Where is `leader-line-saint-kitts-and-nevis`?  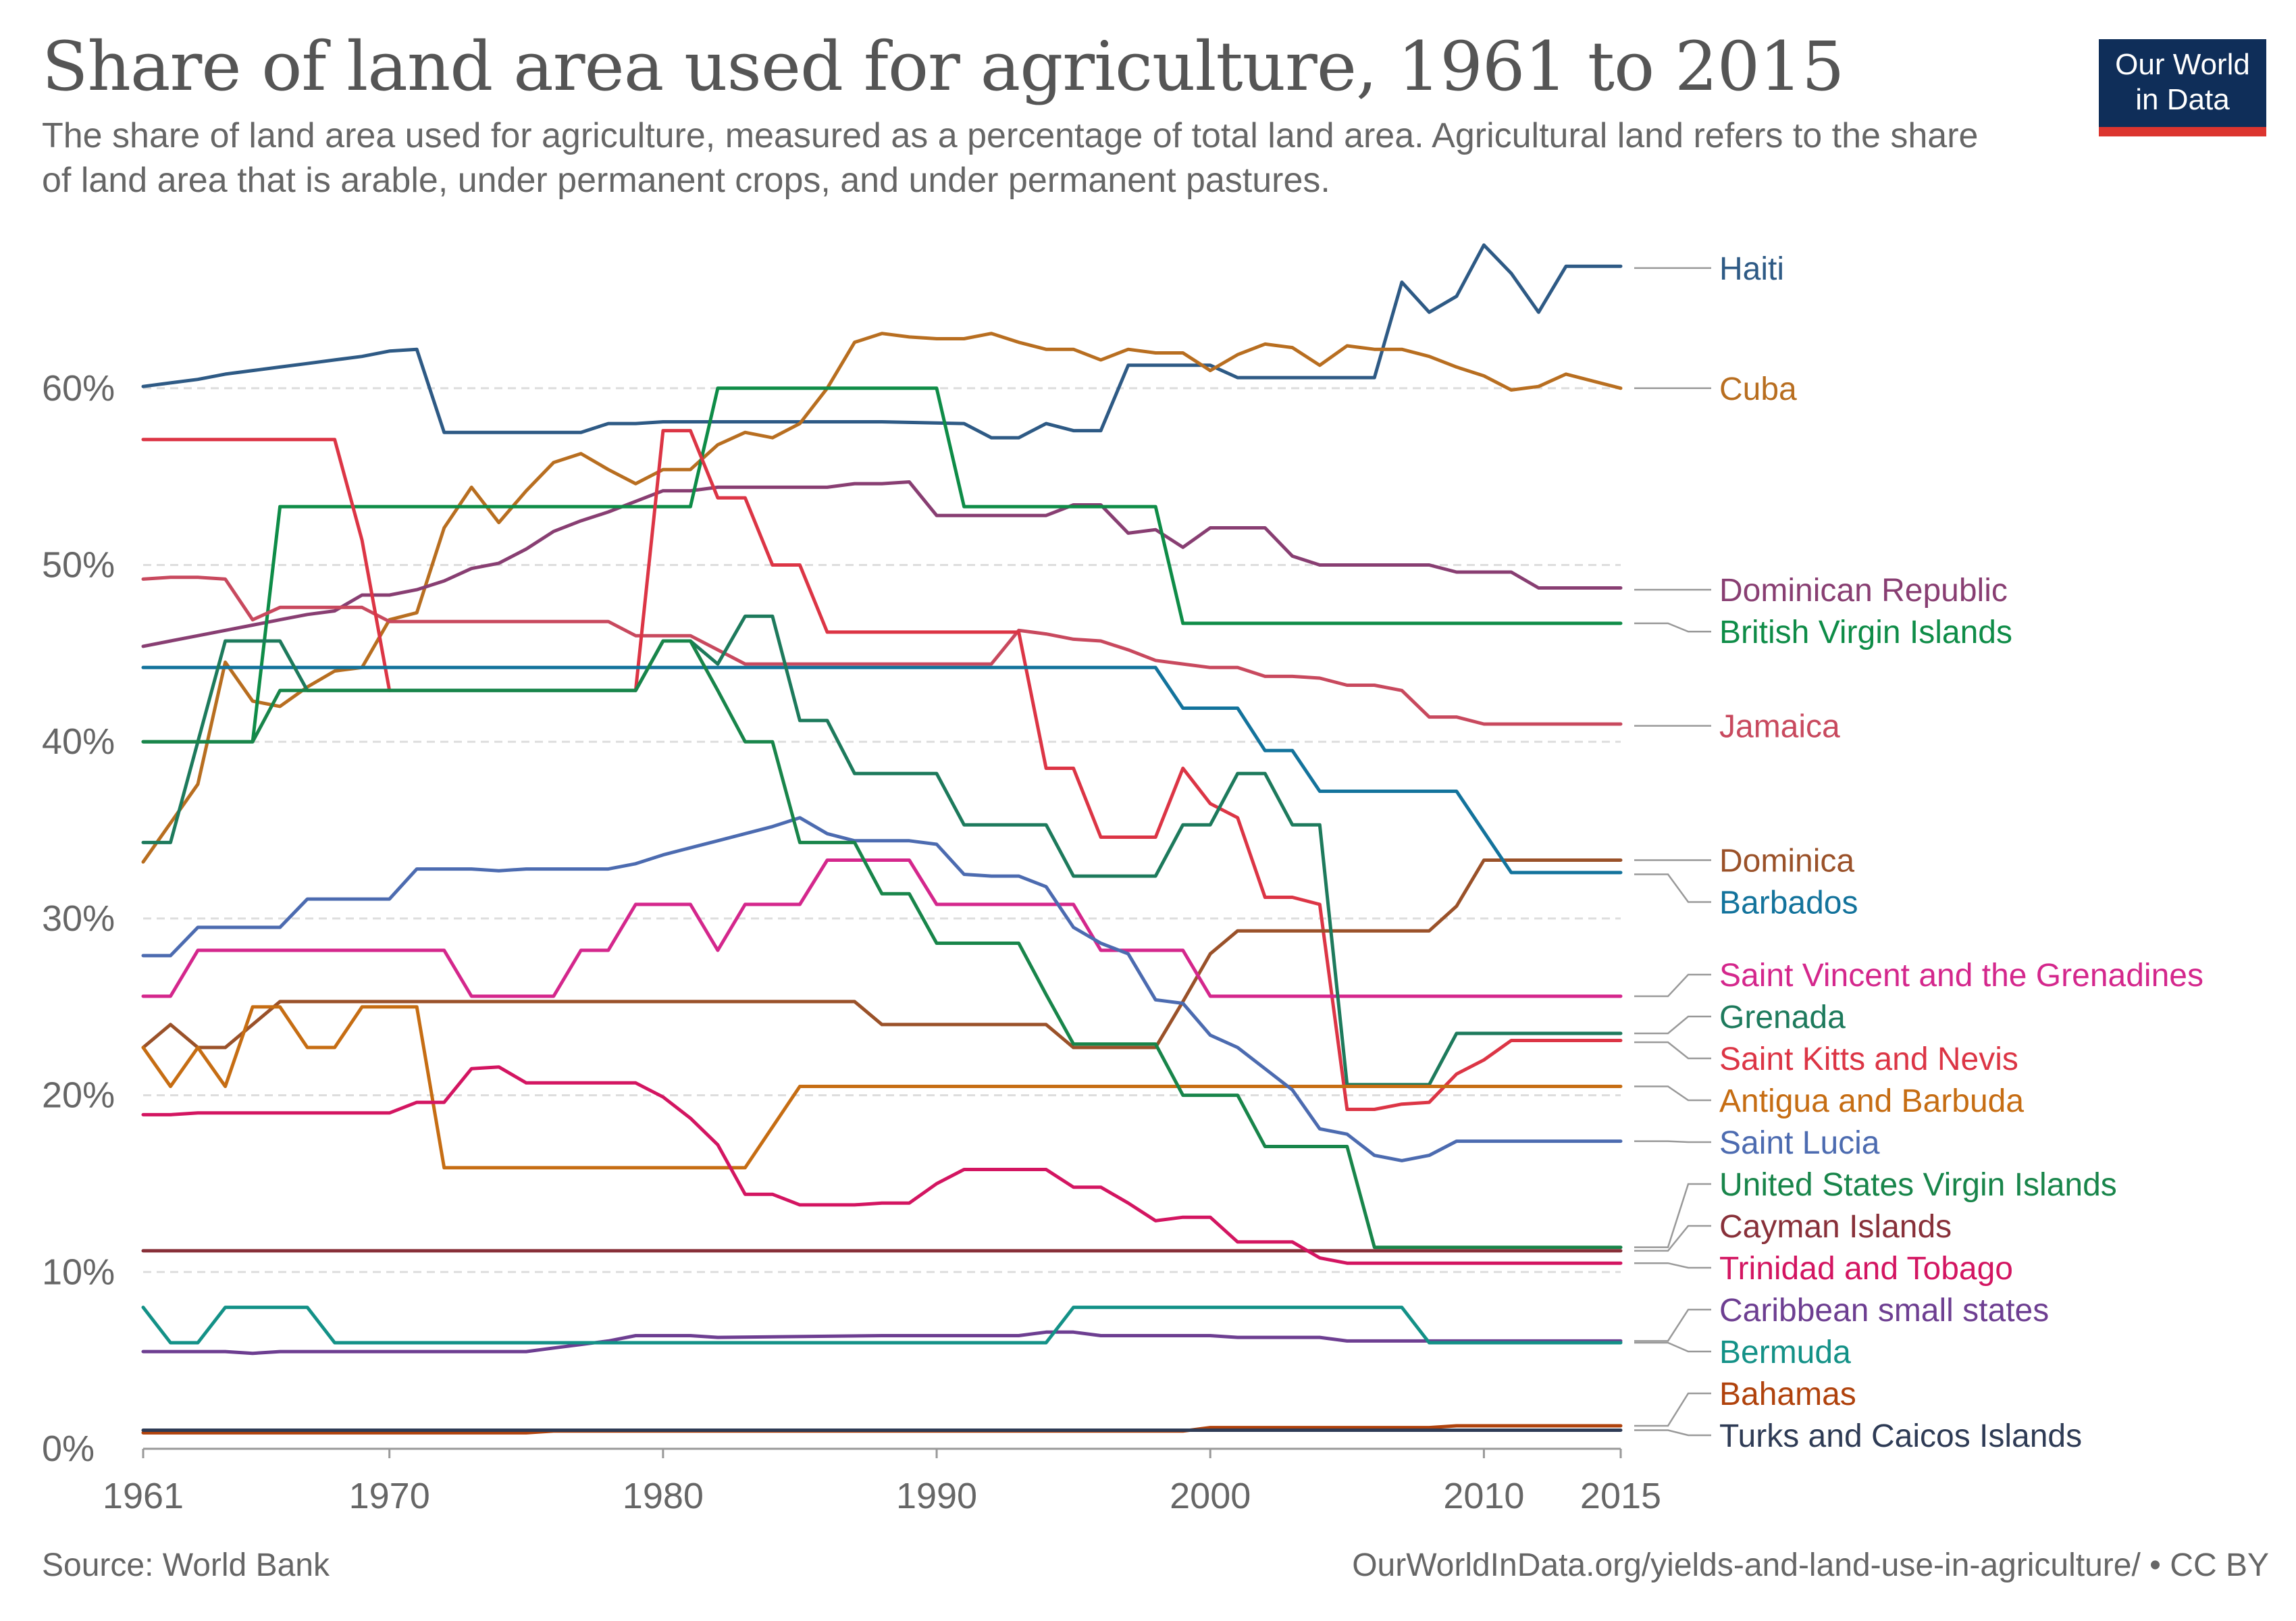 leader-line-saint-kitts-and-nevis is located at coordinates (1672, 1050).